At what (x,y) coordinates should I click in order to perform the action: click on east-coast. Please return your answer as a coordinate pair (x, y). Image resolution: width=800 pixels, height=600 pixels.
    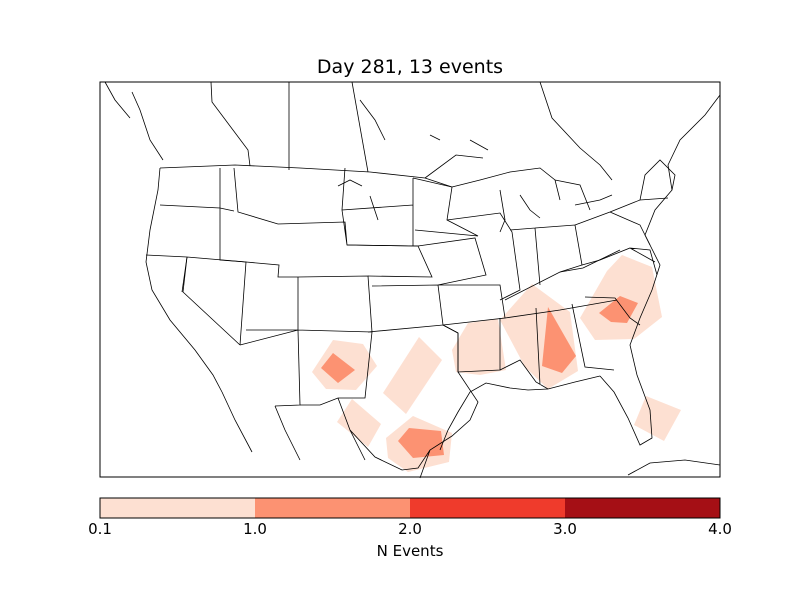
    Looking at the image, I should click on (660, 270).